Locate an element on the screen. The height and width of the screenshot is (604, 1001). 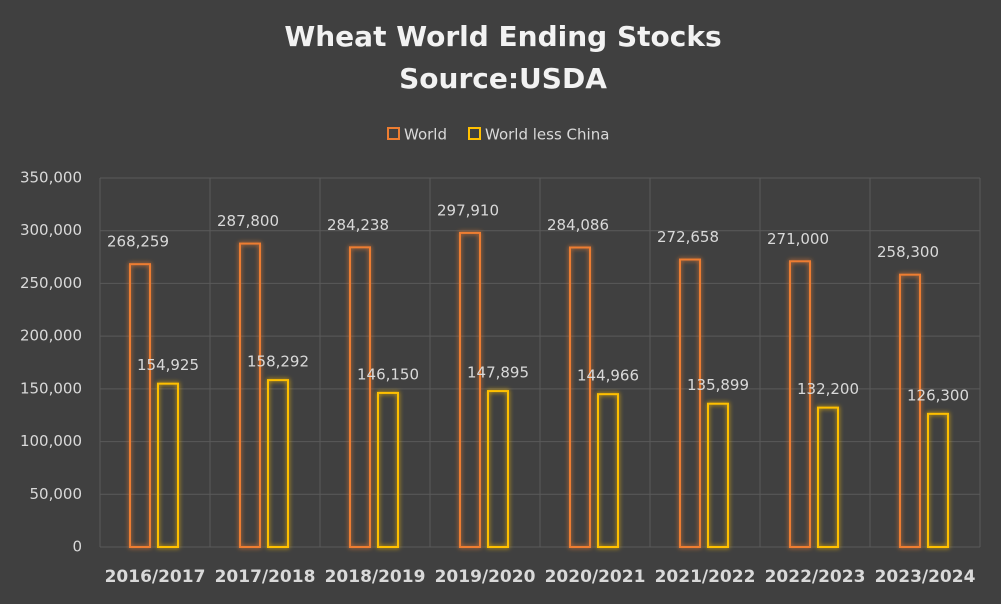
x-tick-label: 2020/2021 is located at coordinates (595, 577).